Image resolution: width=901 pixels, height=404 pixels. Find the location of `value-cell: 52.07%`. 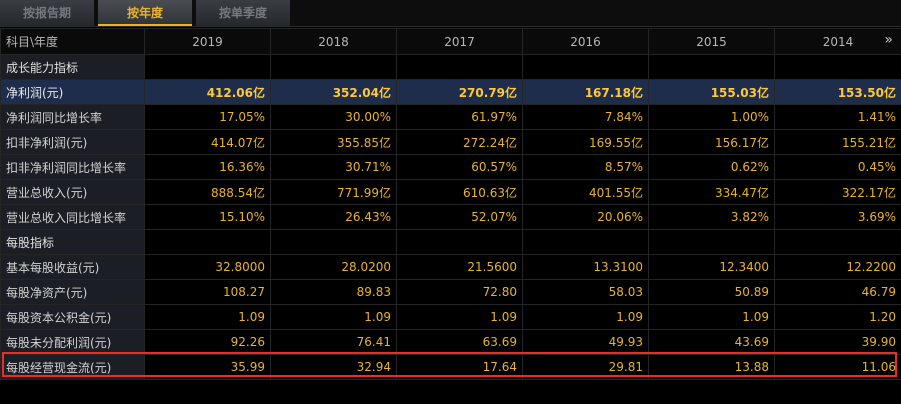

value-cell: 52.07% is located at coordinates (459, 217).